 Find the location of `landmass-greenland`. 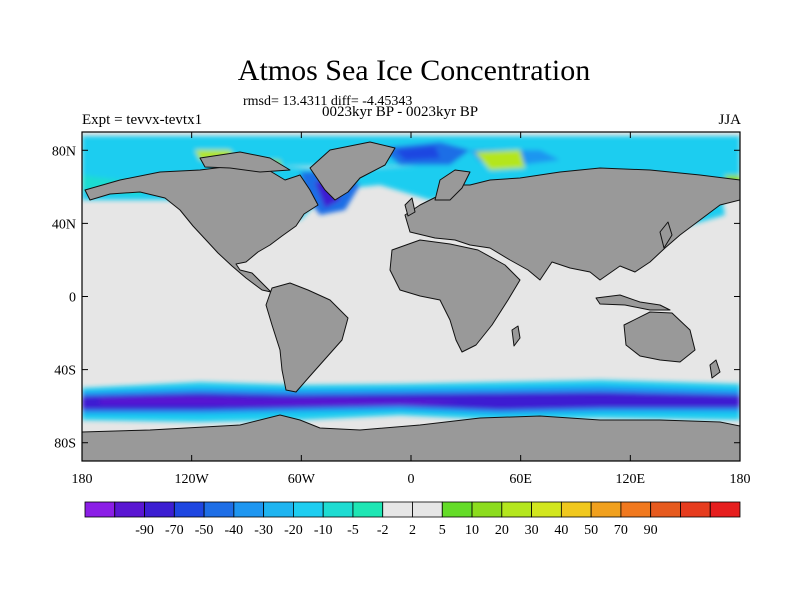

landmass-greenland is located at coordinates (352, 171).